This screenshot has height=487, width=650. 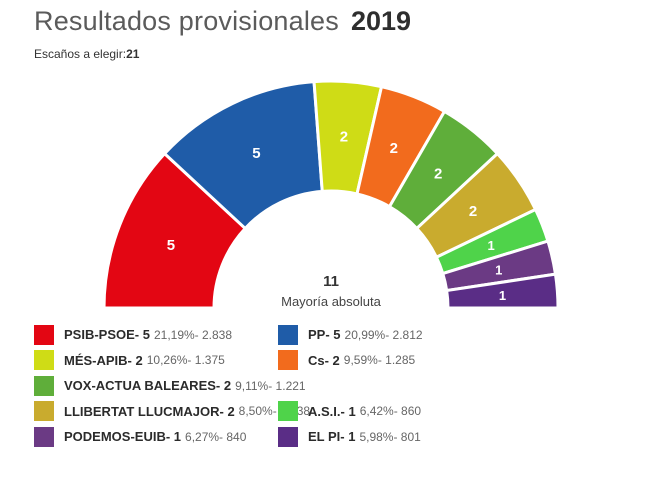 What do you see at coordinates (270, 385) in the screenshot?
I see `legend-stats: 9,11%- 1.221` at bounding box center [270, 385].